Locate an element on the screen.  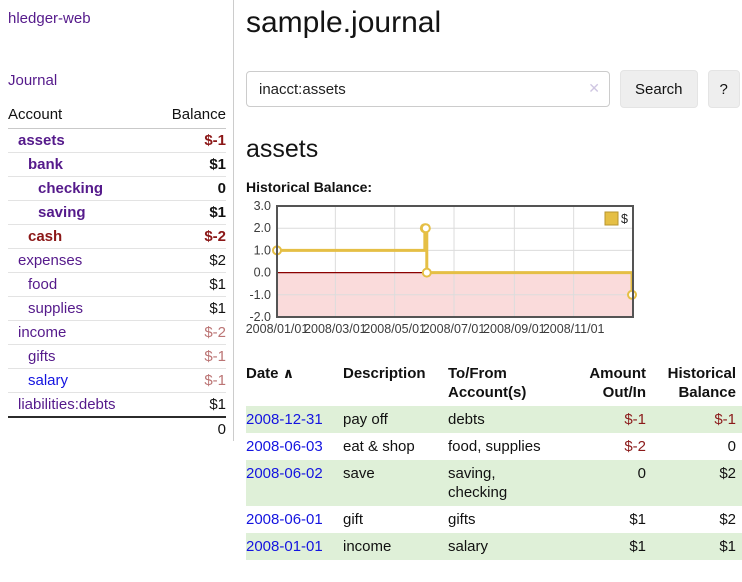
account-row: assets $-1 is located at coordinates (117, 140).